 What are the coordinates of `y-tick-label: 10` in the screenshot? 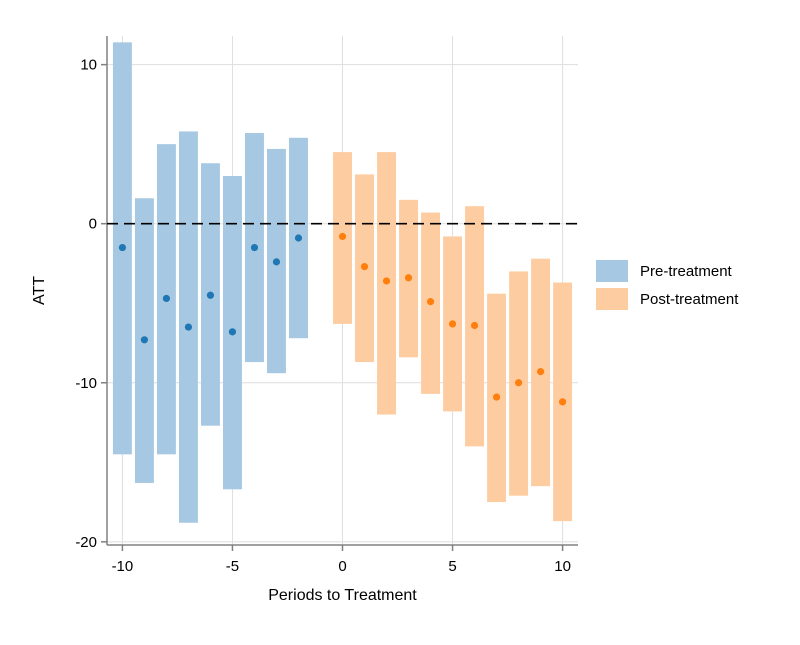 It's located at (88, 65).